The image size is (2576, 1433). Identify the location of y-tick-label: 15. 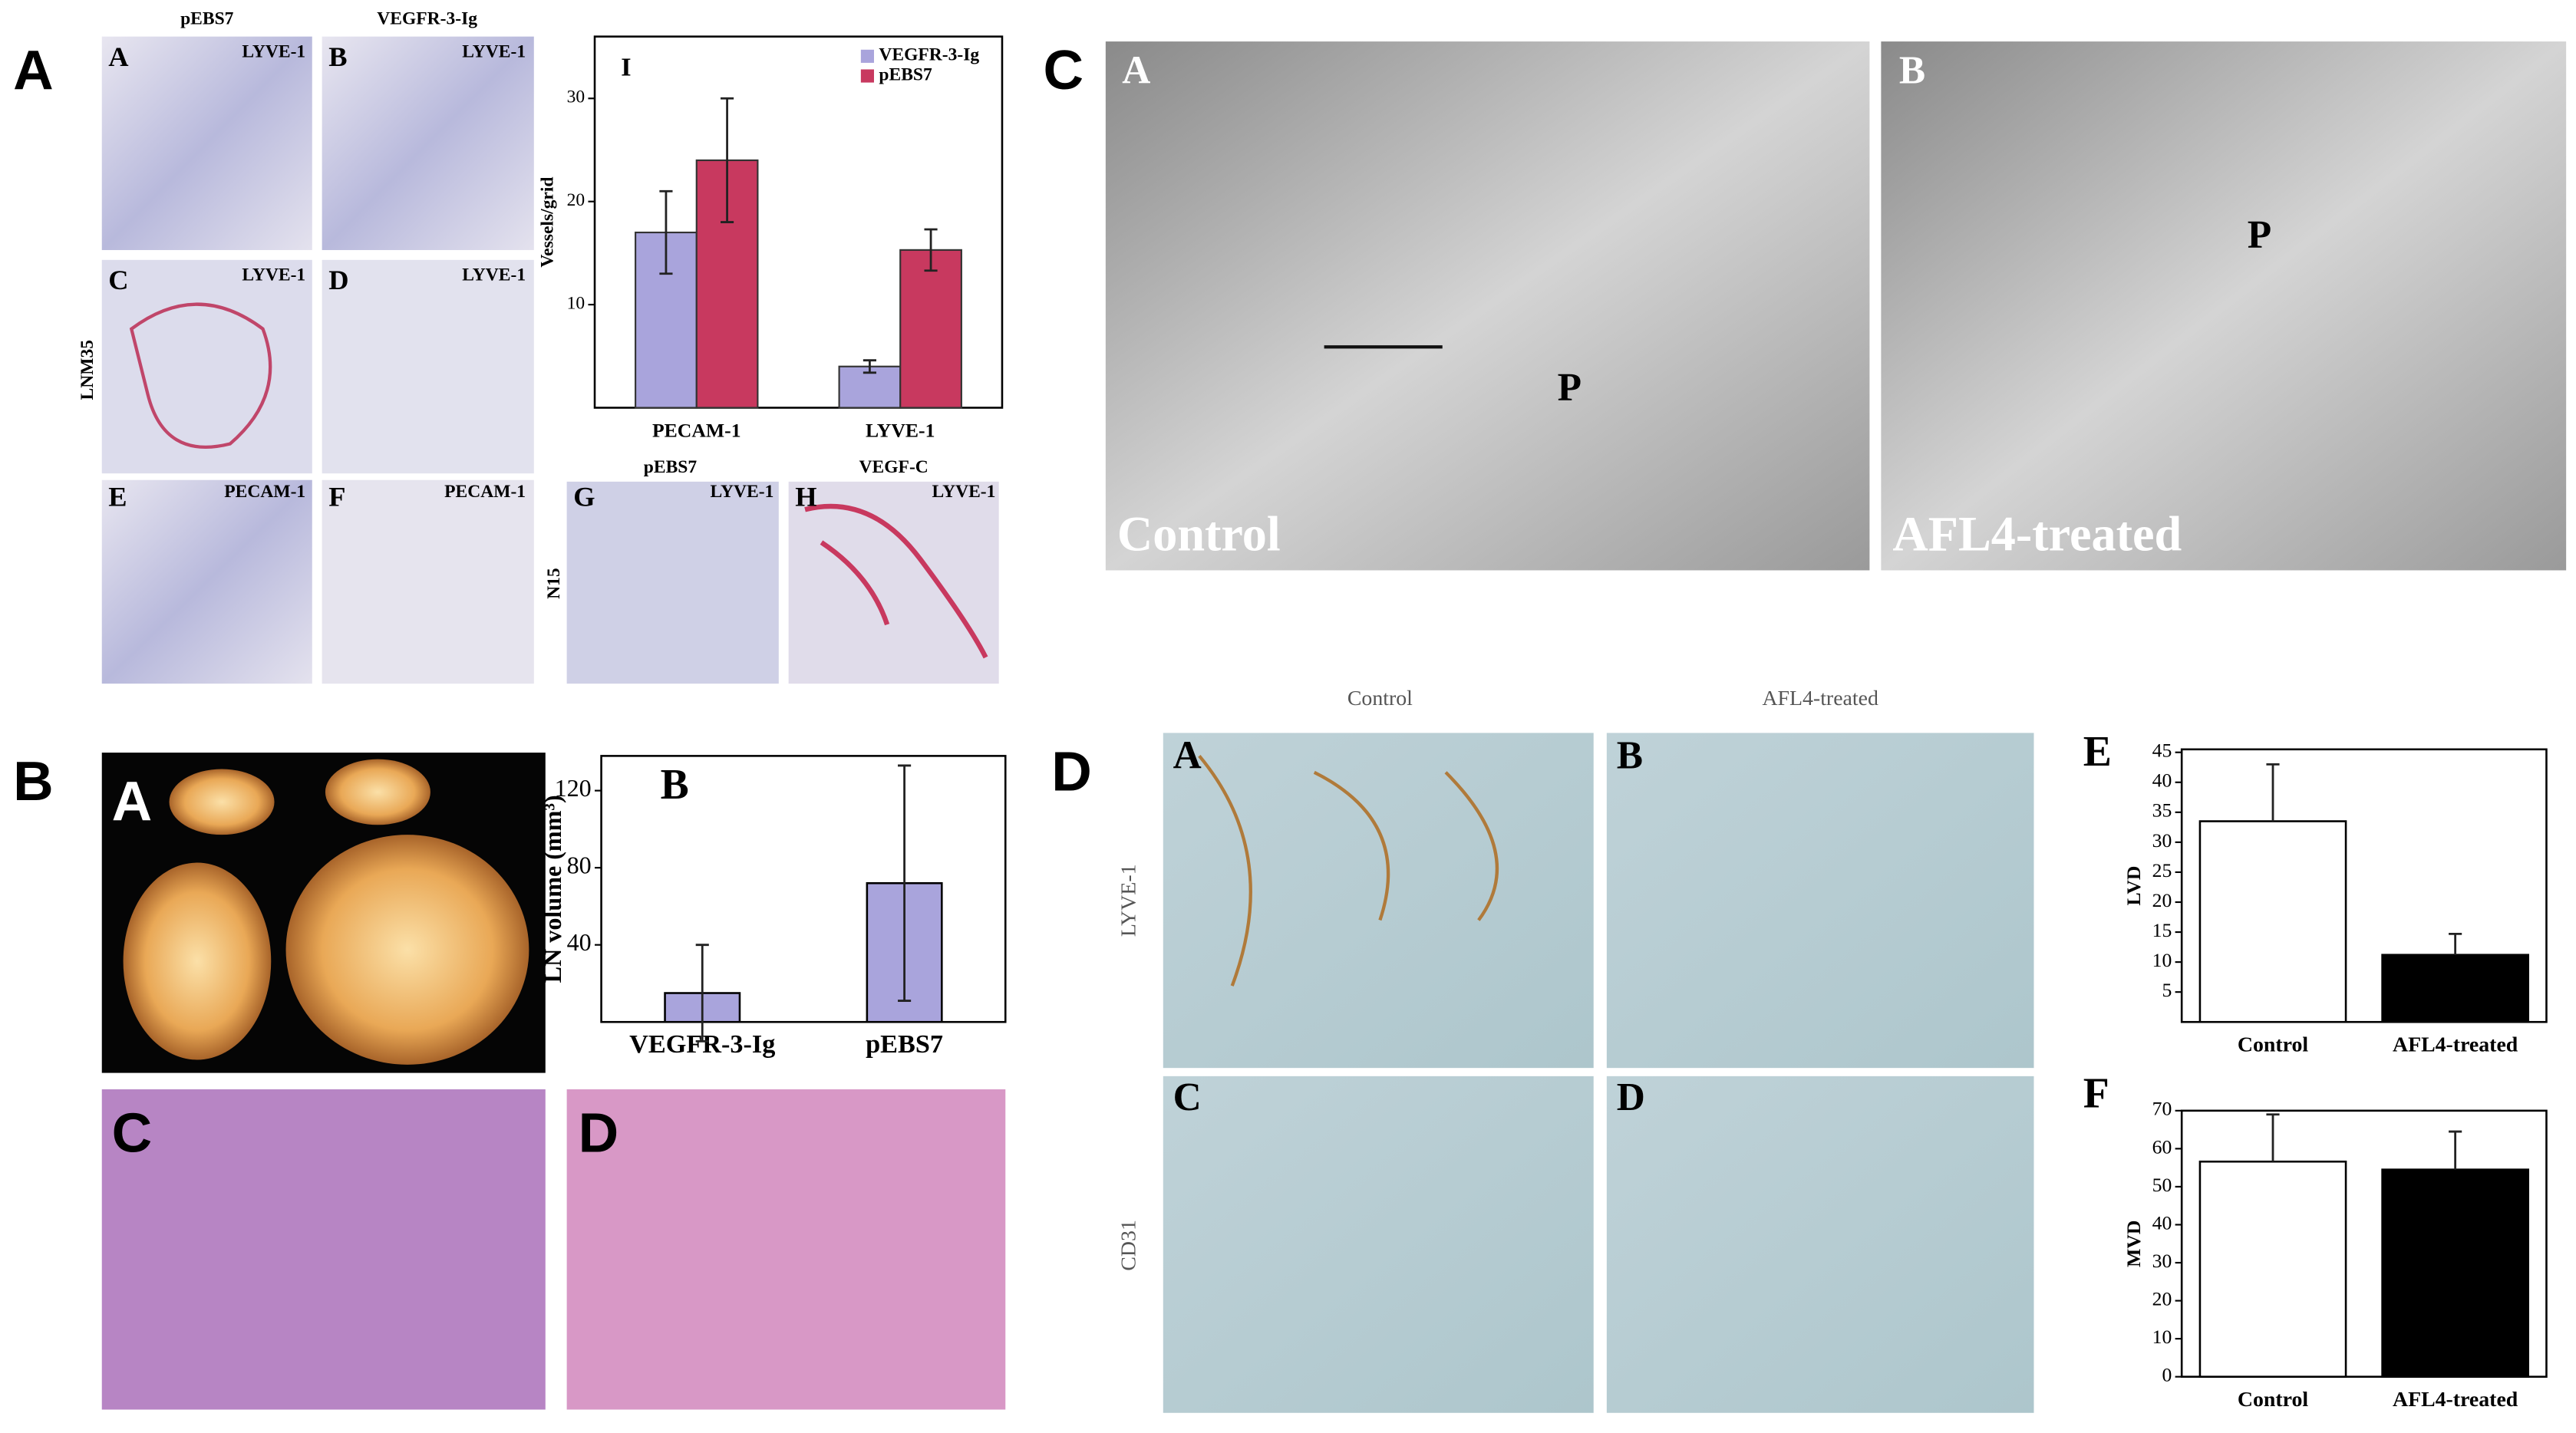
(2162, 930).